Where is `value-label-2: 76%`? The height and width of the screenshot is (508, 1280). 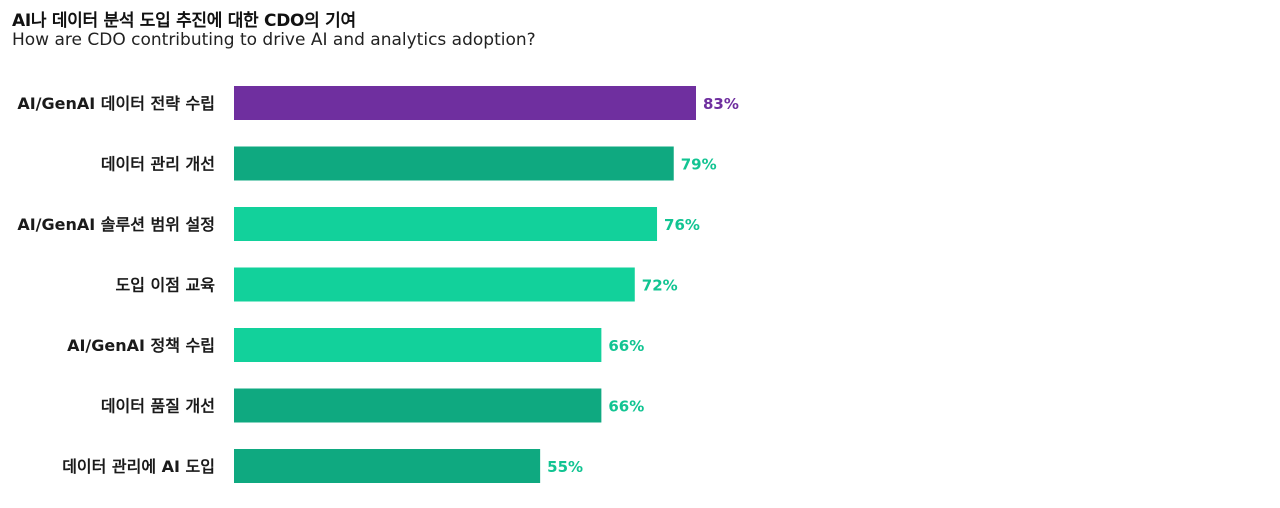 value-label-2: 76% is located at coordinates (682, 225).